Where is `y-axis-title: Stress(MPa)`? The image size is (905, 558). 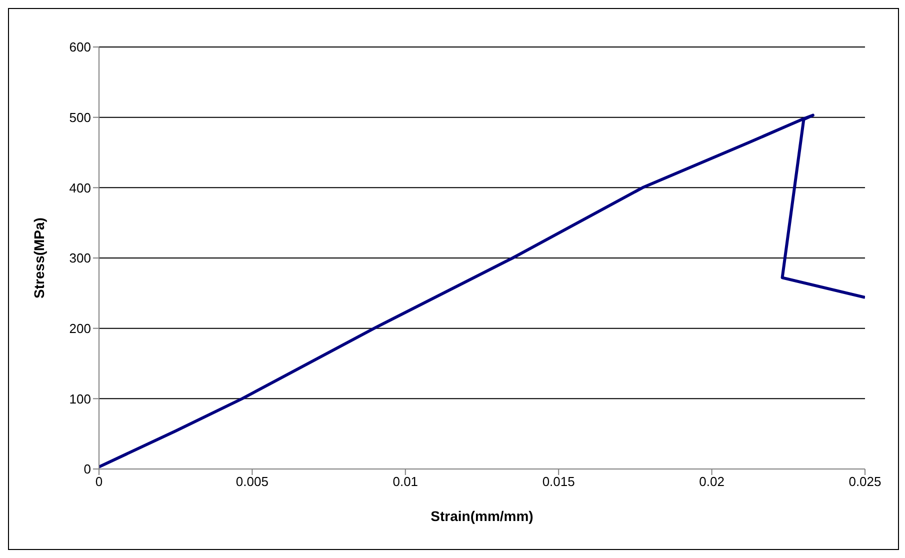 y-axis-title: Stress(MPa) is located at coordinates (38, 258).